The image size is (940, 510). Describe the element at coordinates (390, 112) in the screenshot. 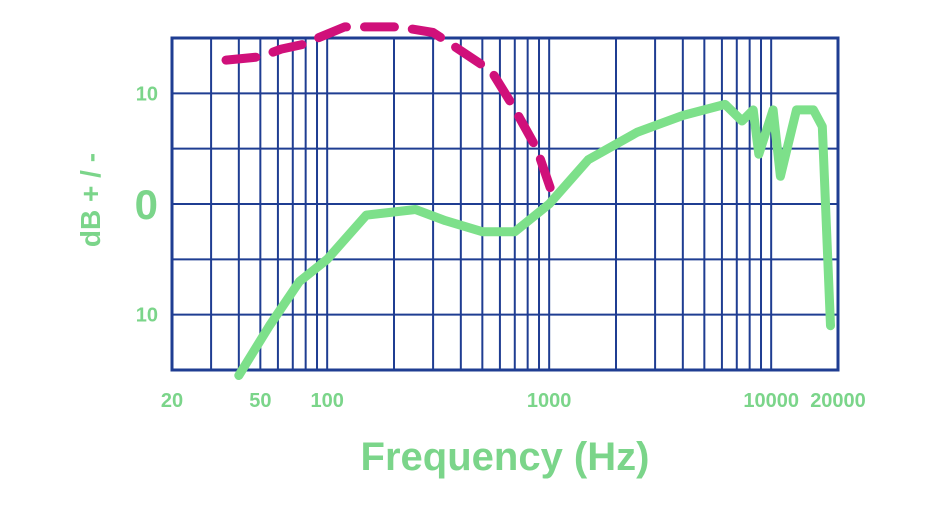

I see `series-line-dashed` at that location.